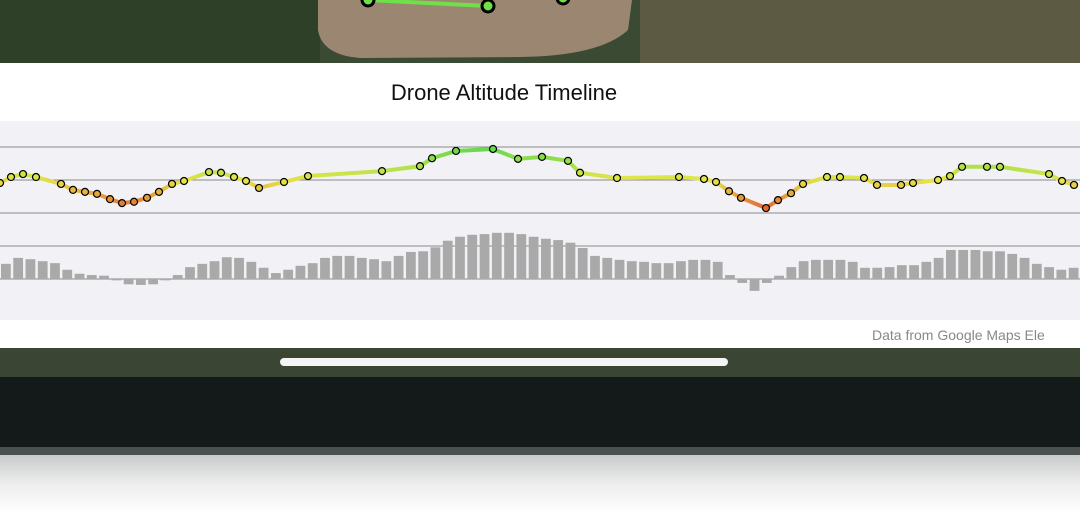 The width and height of the screenshot is (1080, 514). What do you see at coordinates (504, 92) in the screenshot?
I see `panel-title: Drone Altitude Timeline` at bounding box center [504, 92].